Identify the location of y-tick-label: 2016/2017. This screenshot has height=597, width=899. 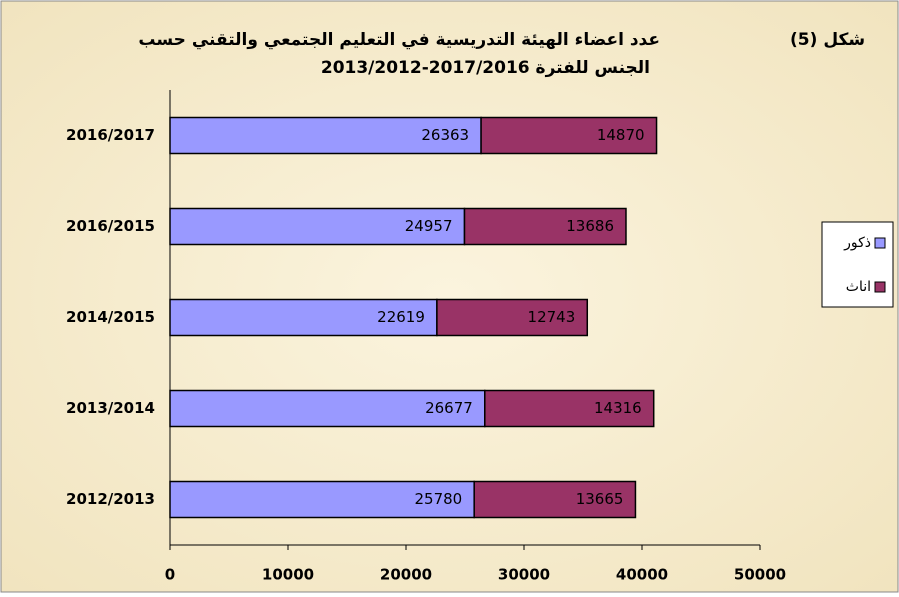
(110, 135).